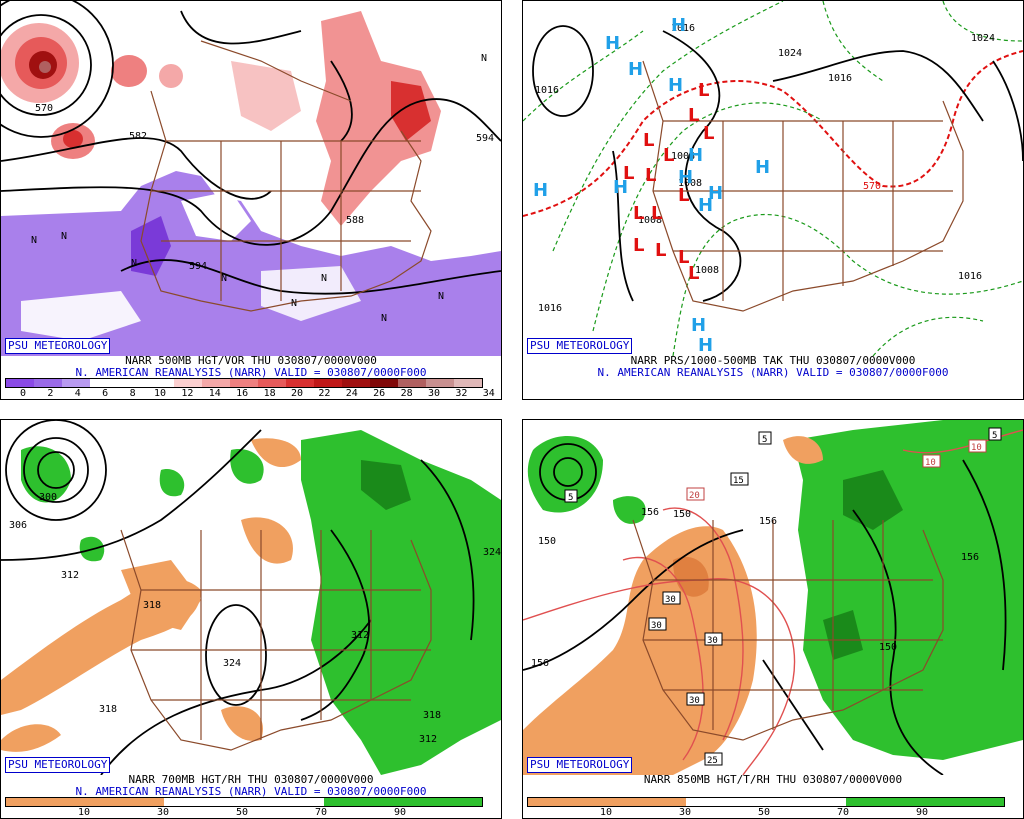  Describe the element at coordinates (764, 812) in the screenshot. I see `scale-label: 50` at that location.